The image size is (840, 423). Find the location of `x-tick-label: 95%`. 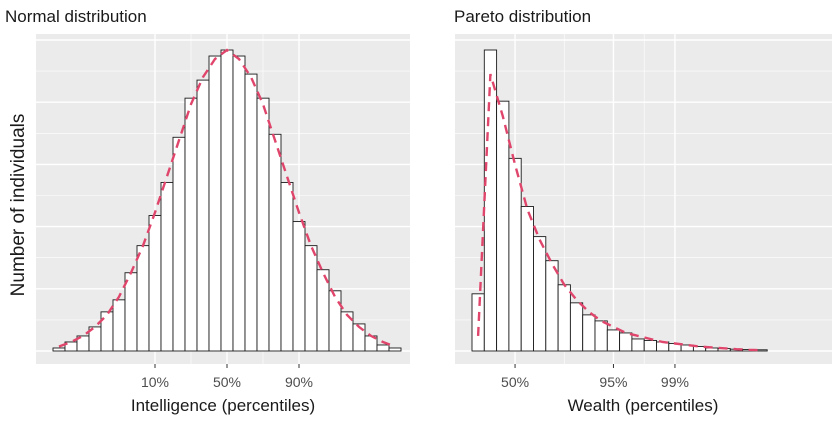

x-tick-label: 95% is located at coordinates (613, 382).